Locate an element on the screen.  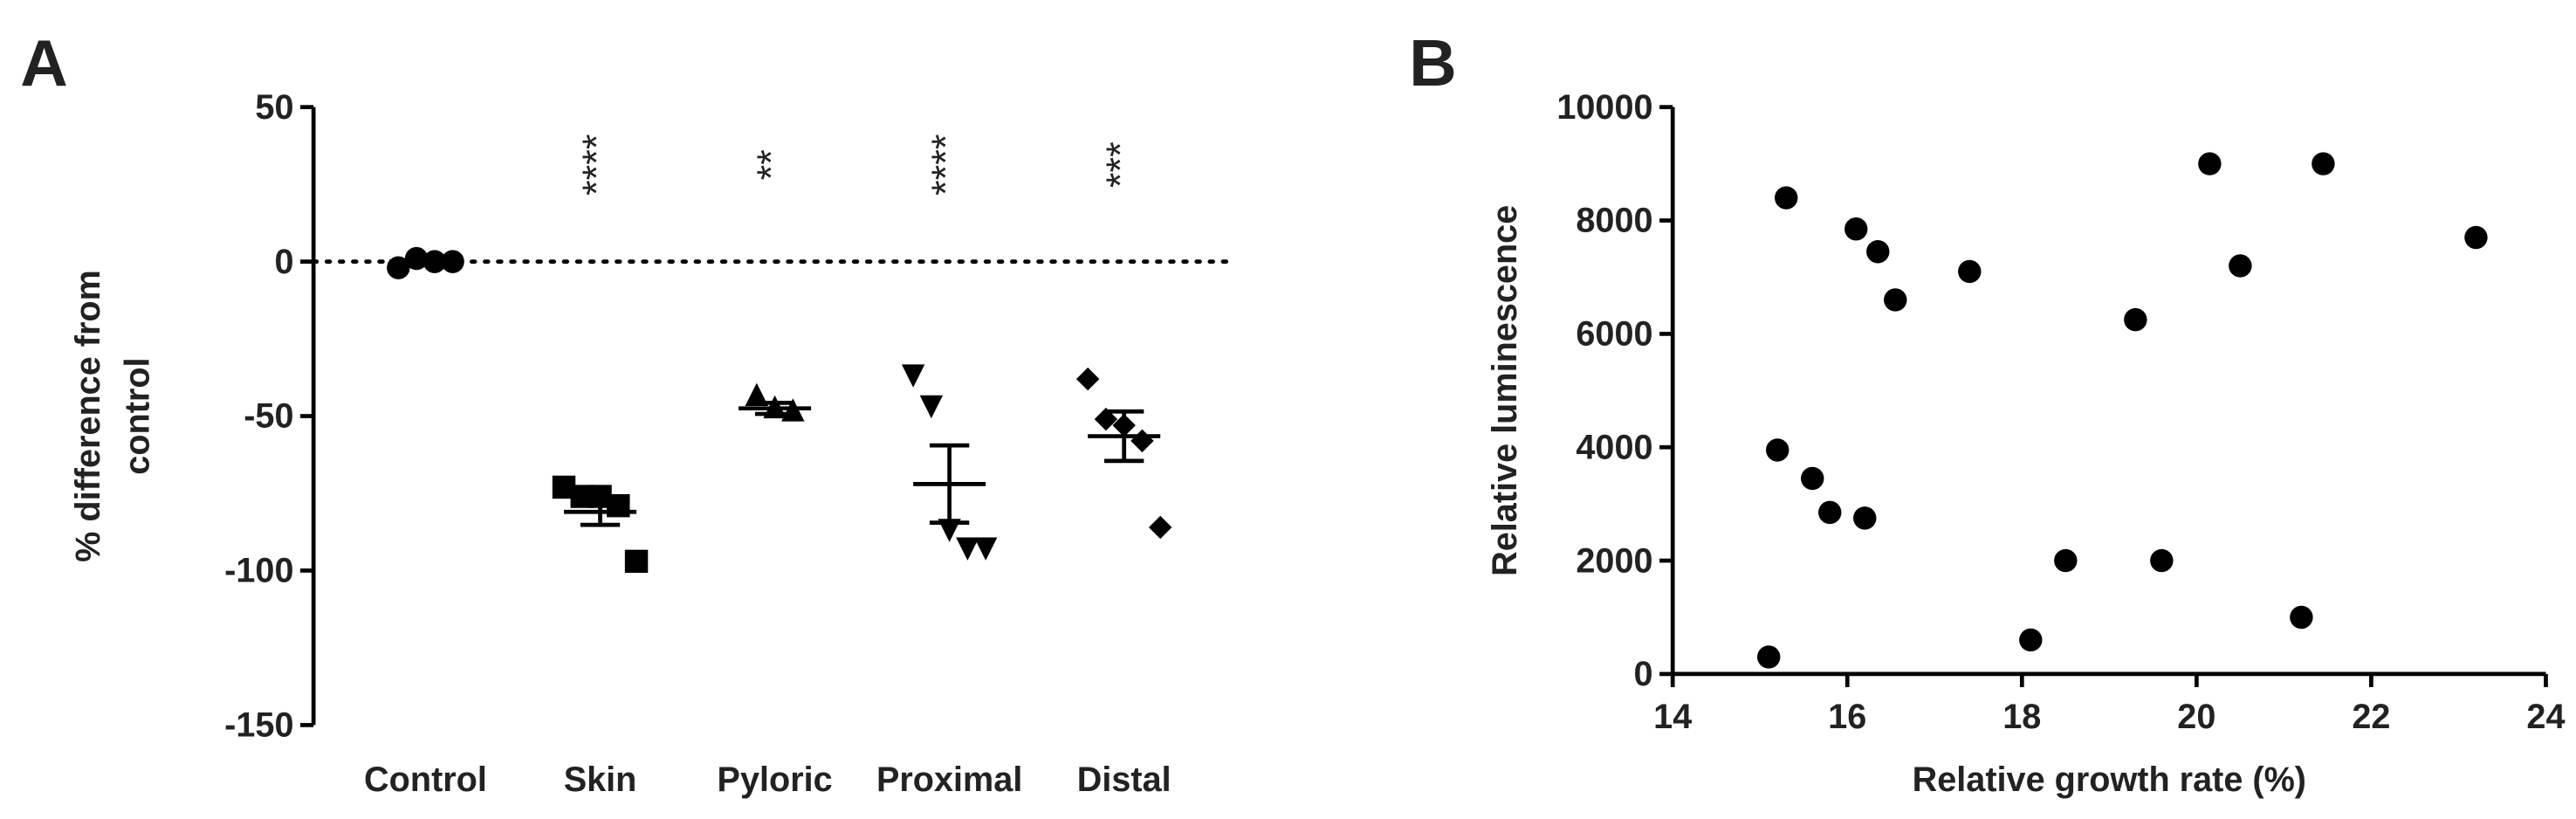
panel-label: B is located at coordinates (1433, 63).